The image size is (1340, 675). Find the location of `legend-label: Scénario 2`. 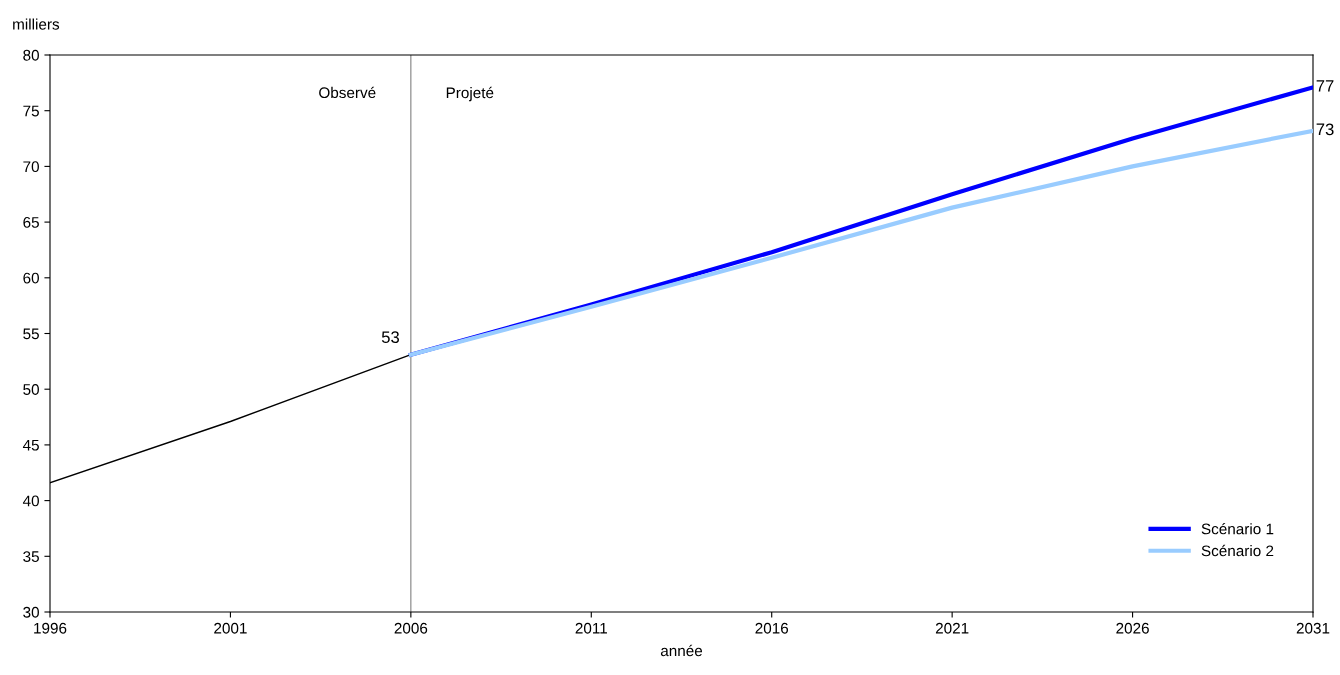

legend-label: Scénario 2 is located at coordinates (1237, 550).